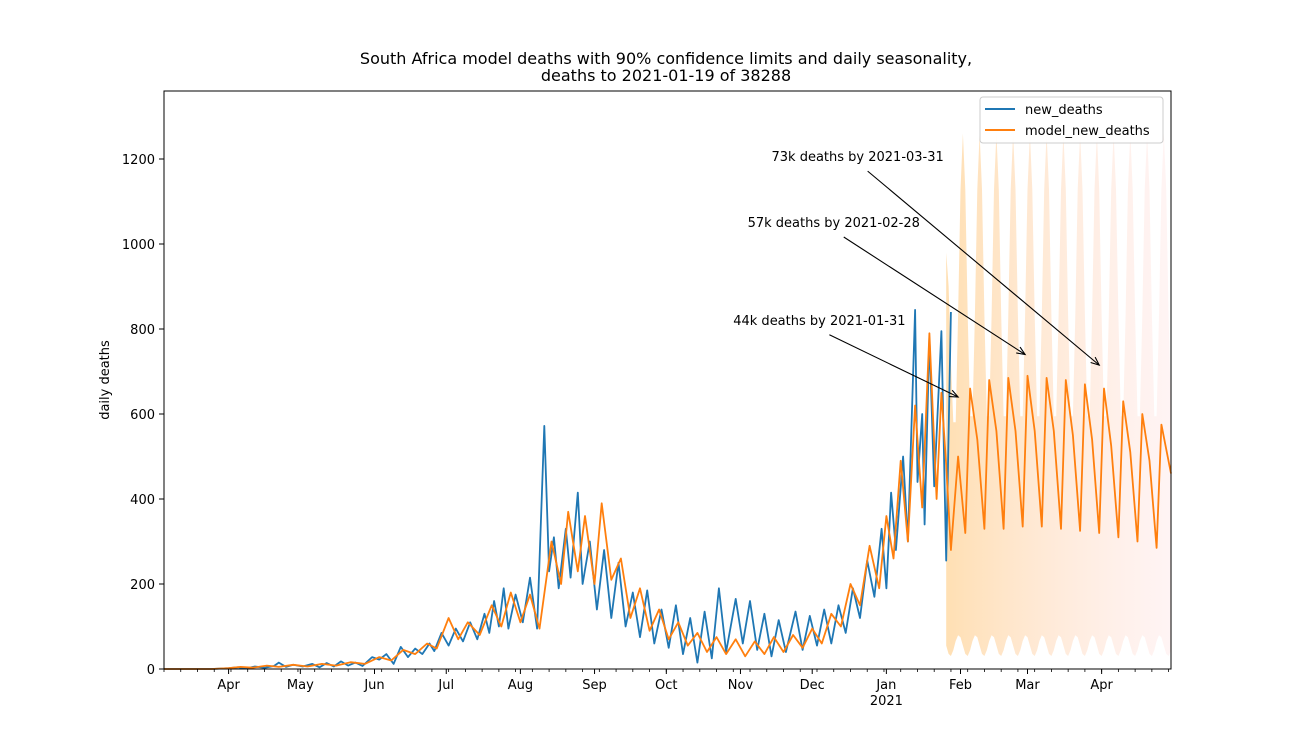 The height and width of the screenshot is (754, 1300). I want to click on x-tick-label: Jul, so click(445, 685).